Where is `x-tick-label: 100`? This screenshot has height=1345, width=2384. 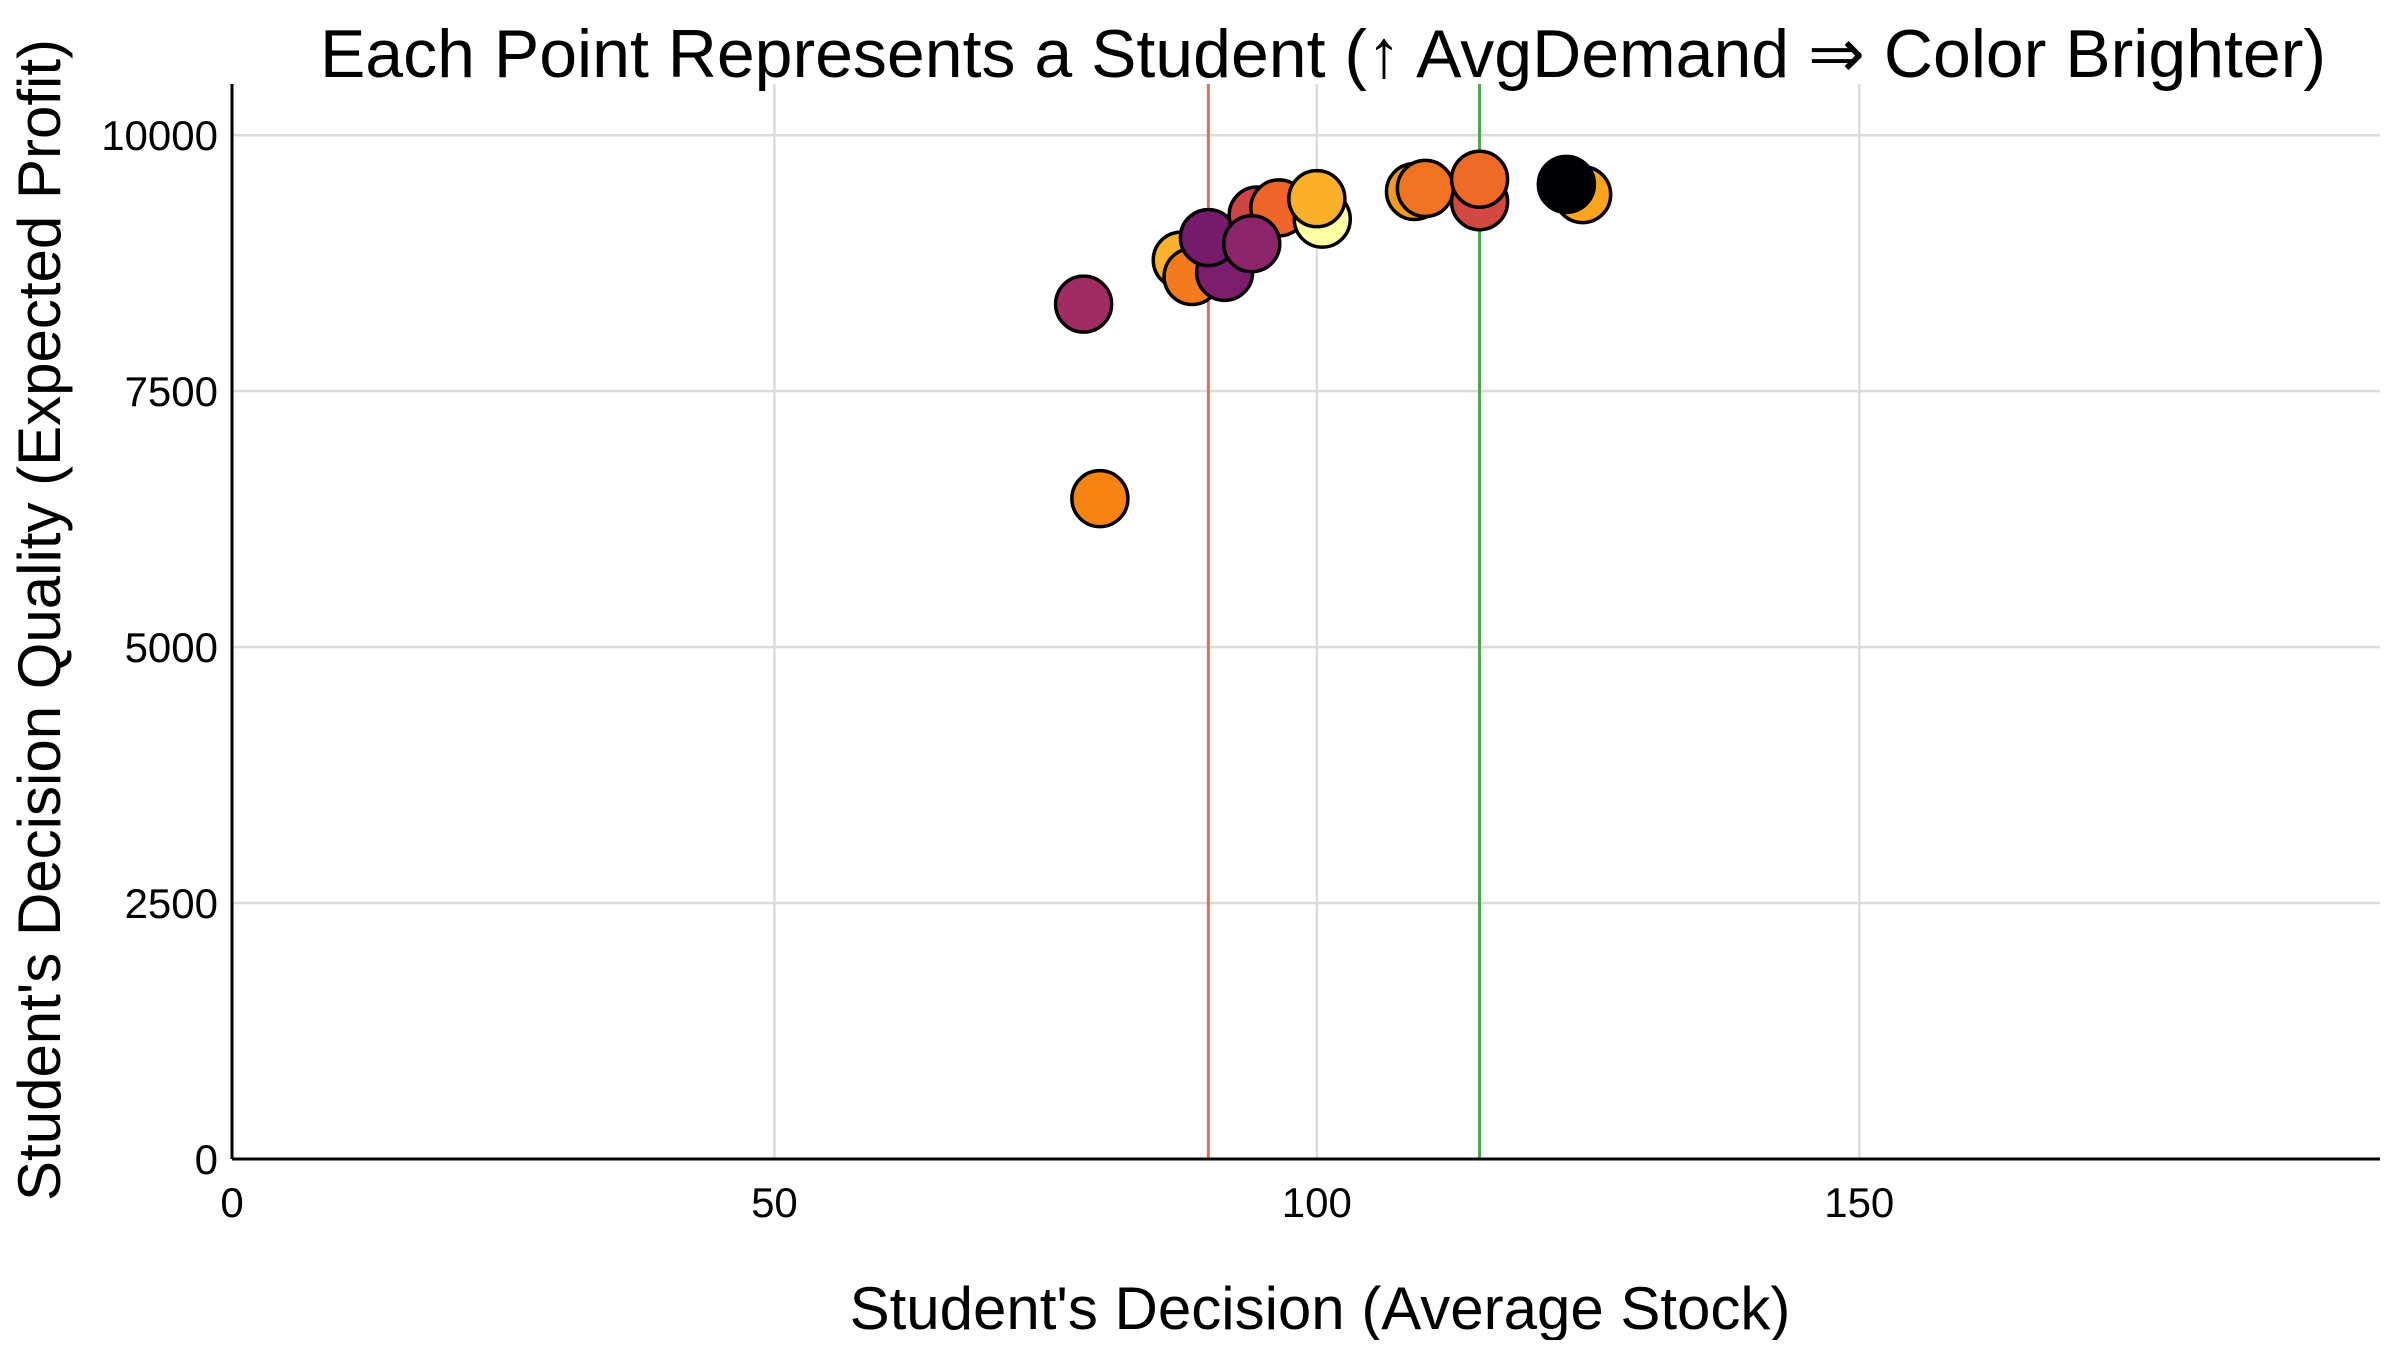
x-tick-label: 100 is located at coordinates (1317, 1202).